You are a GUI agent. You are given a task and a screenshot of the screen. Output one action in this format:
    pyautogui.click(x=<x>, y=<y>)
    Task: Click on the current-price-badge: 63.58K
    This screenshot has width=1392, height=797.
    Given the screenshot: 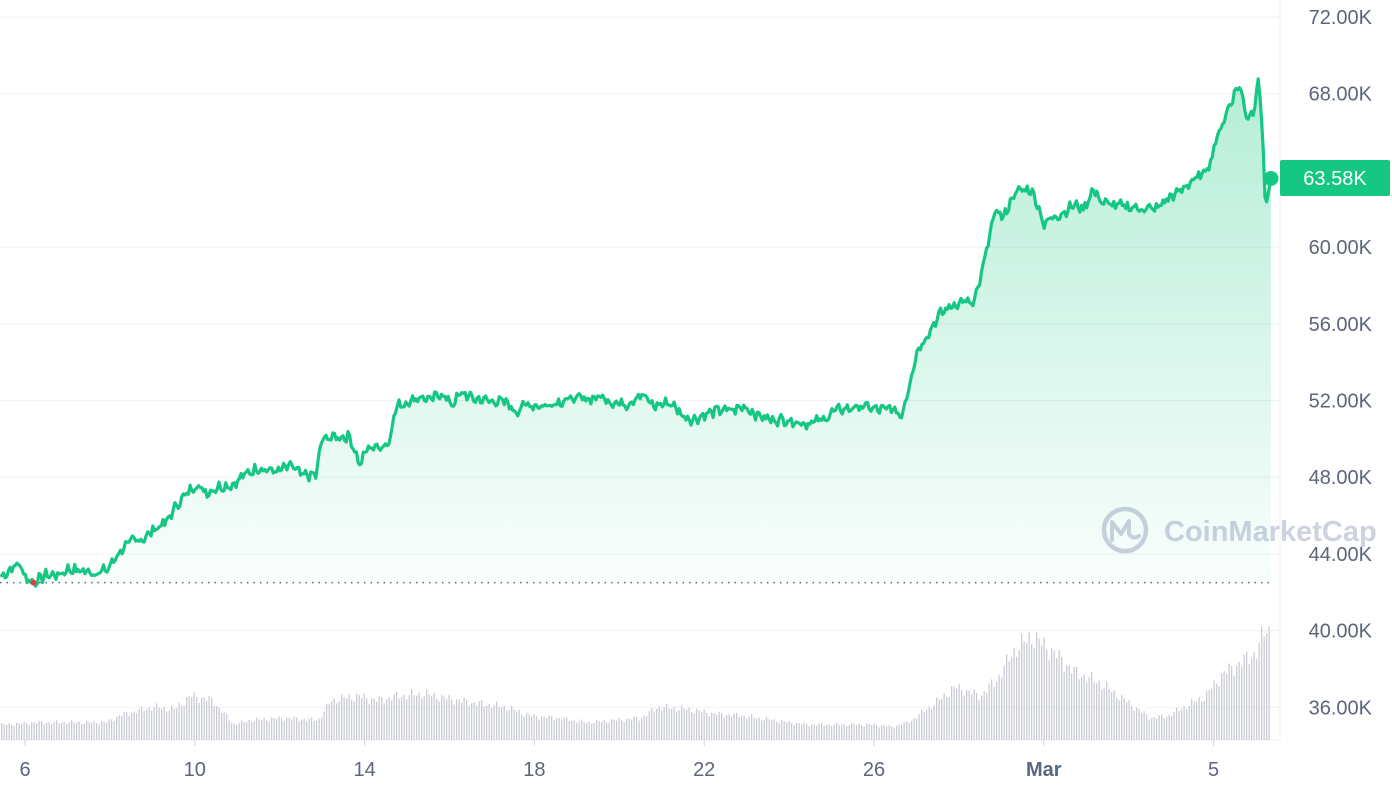 What is the action you would take?
    pyautogui.click(x=1335, y=178)
    